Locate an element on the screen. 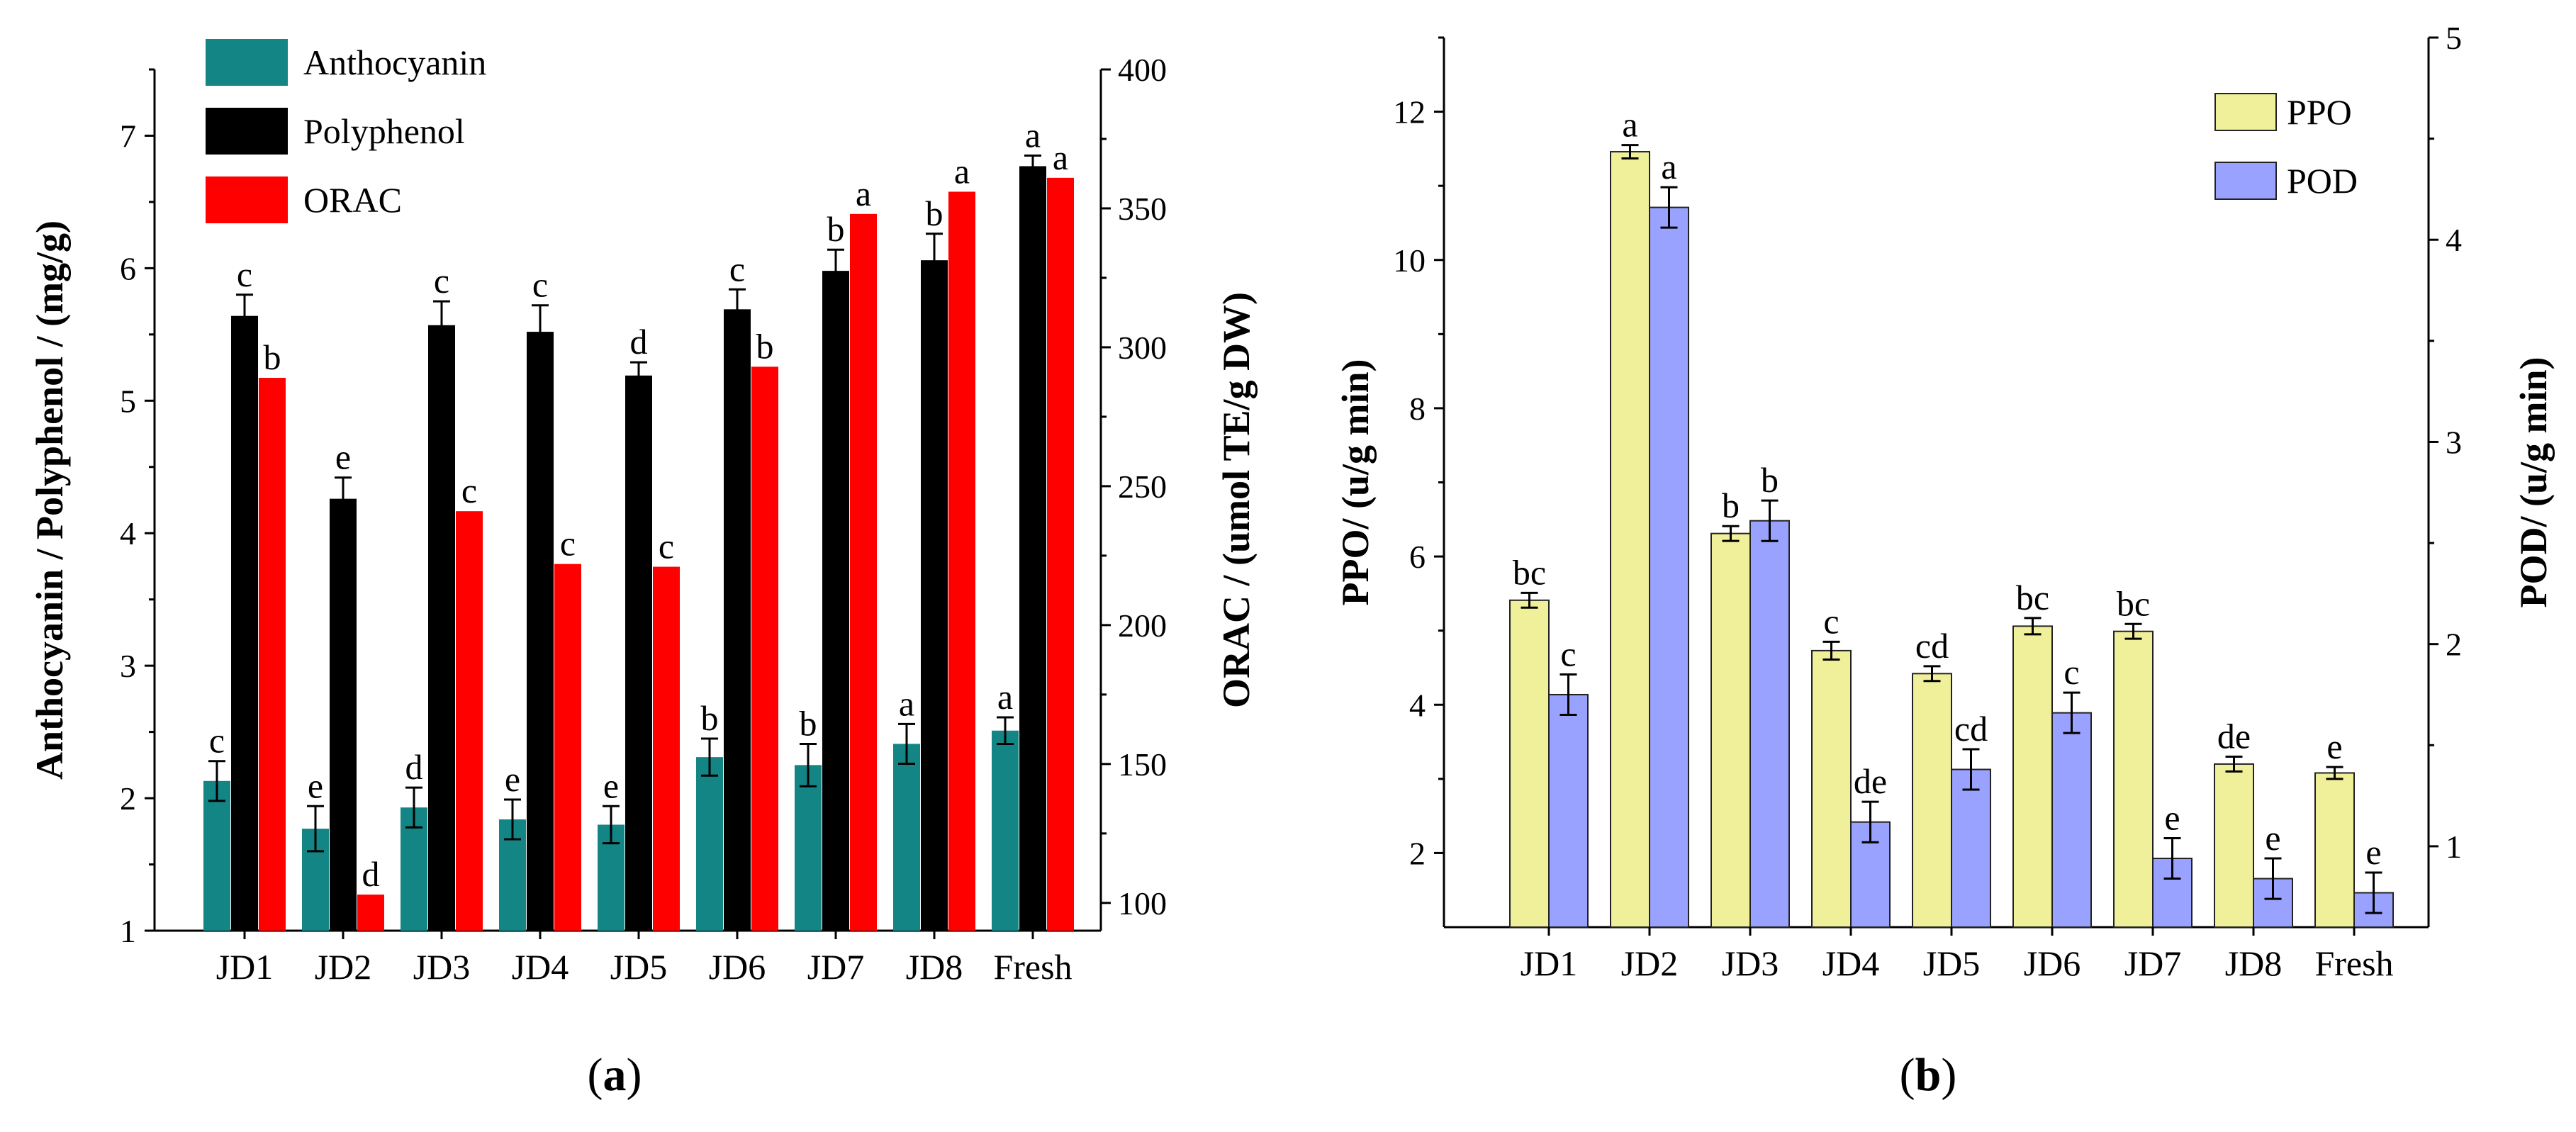 The image size is (2576, 1132). panel-b-caption-letter: b is located at coordinates (1928, 1075).